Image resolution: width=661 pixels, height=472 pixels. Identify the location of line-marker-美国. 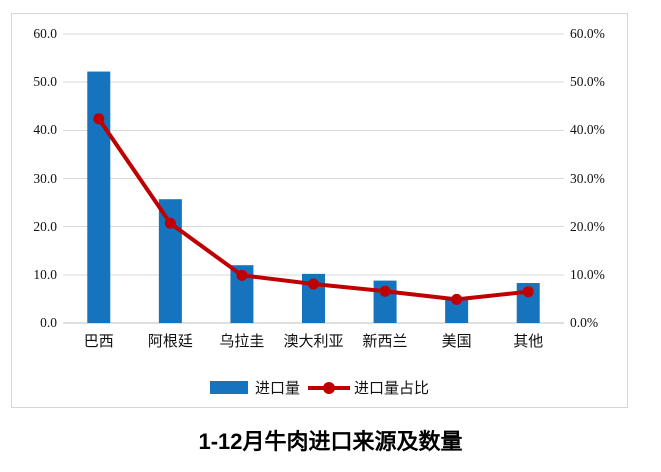
(457, 299).